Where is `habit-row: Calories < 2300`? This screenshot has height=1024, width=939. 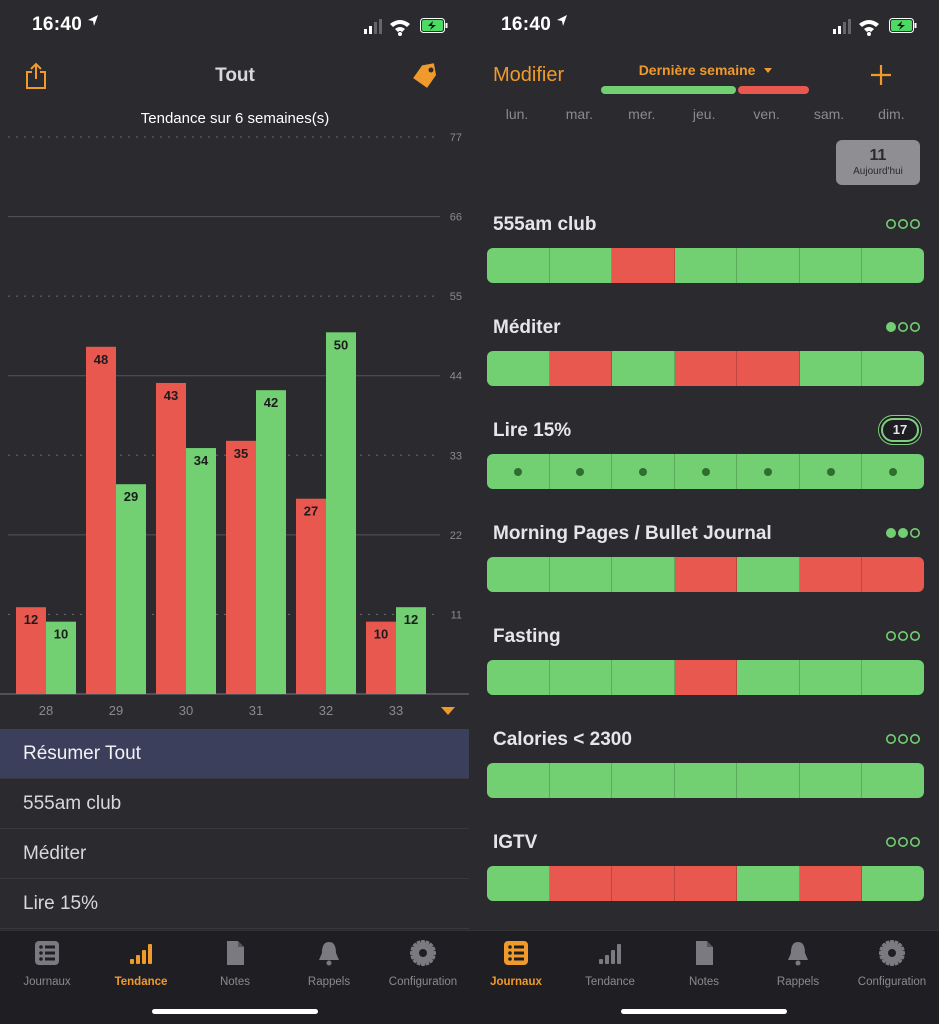 habit-row: Calories < 2300 is located at coordinates (704, 780).